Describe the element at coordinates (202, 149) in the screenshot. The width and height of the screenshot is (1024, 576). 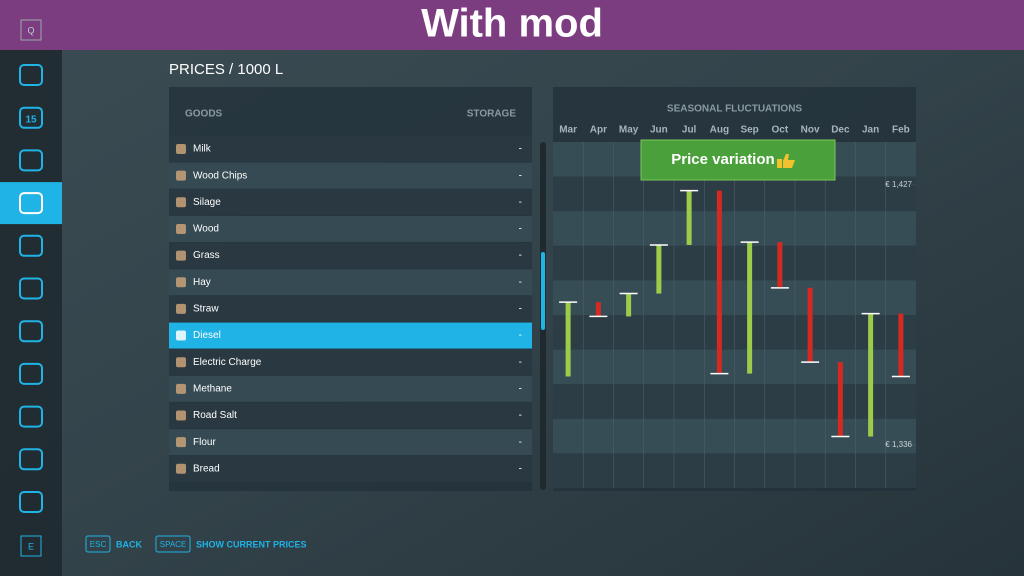
I see `goods-name: Milk` at that location.